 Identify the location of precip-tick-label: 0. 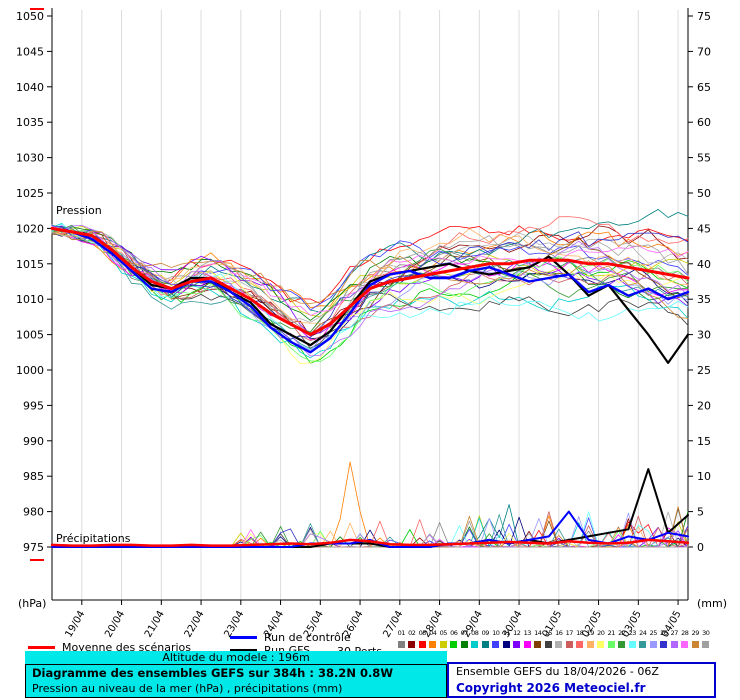
(700, 547).